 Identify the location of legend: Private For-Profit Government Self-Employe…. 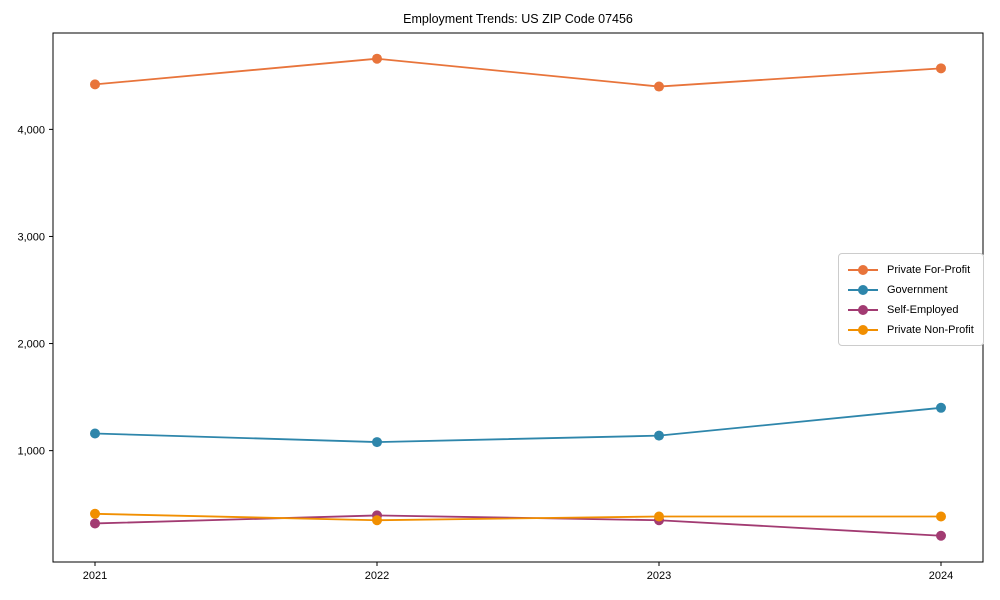
(911, 299).